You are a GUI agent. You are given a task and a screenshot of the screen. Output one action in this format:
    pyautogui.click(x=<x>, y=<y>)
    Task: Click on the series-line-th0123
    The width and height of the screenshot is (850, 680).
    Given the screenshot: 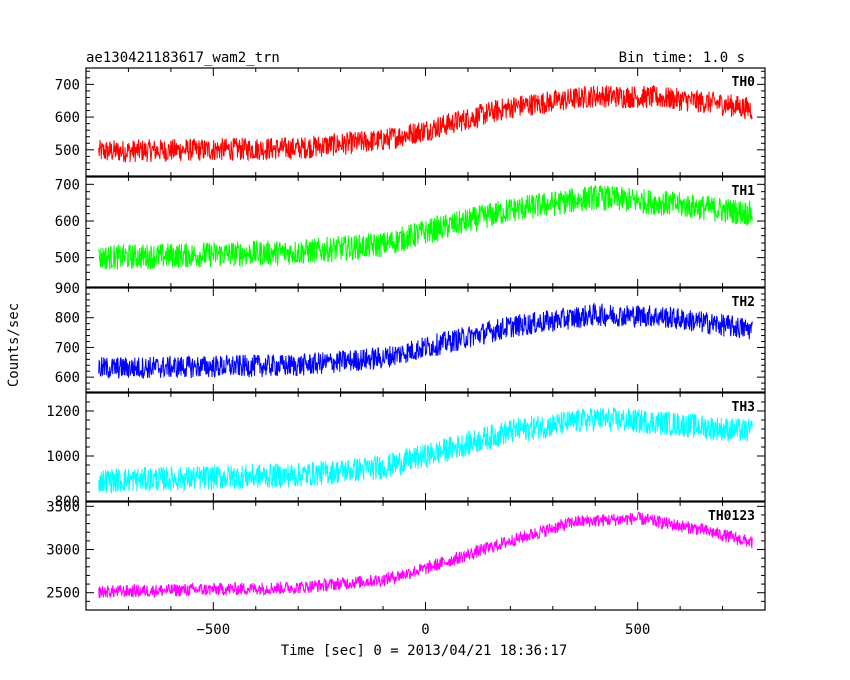 What is the action you would take?
    pyautogui.click(x=425, y=555)
    